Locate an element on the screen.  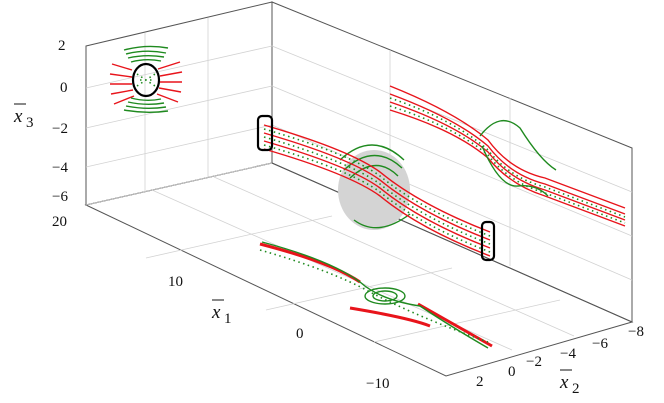
x1-tick-label: 20 is located at coordinates (59, 222).